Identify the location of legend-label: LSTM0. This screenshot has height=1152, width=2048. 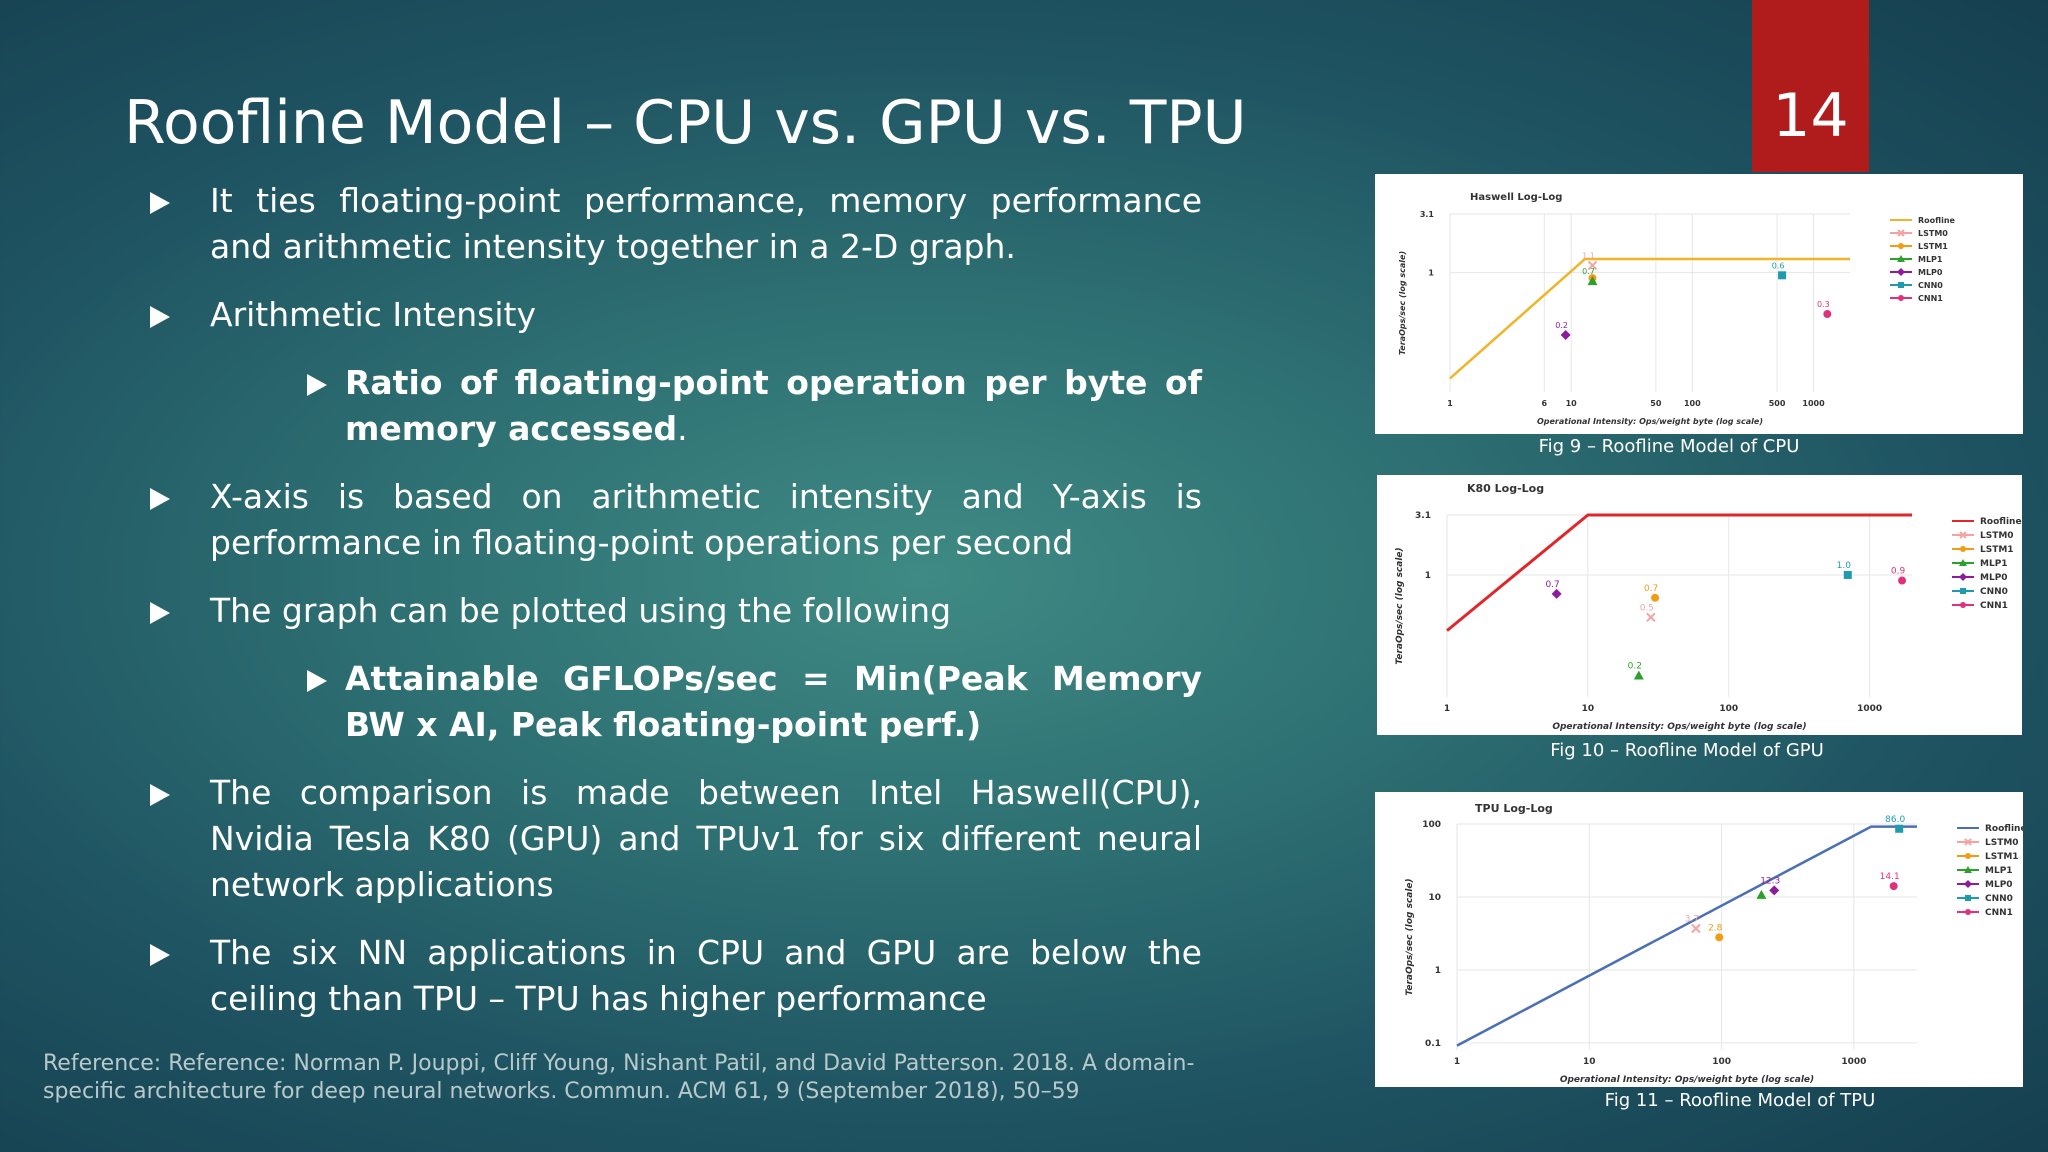
(1997, 536).